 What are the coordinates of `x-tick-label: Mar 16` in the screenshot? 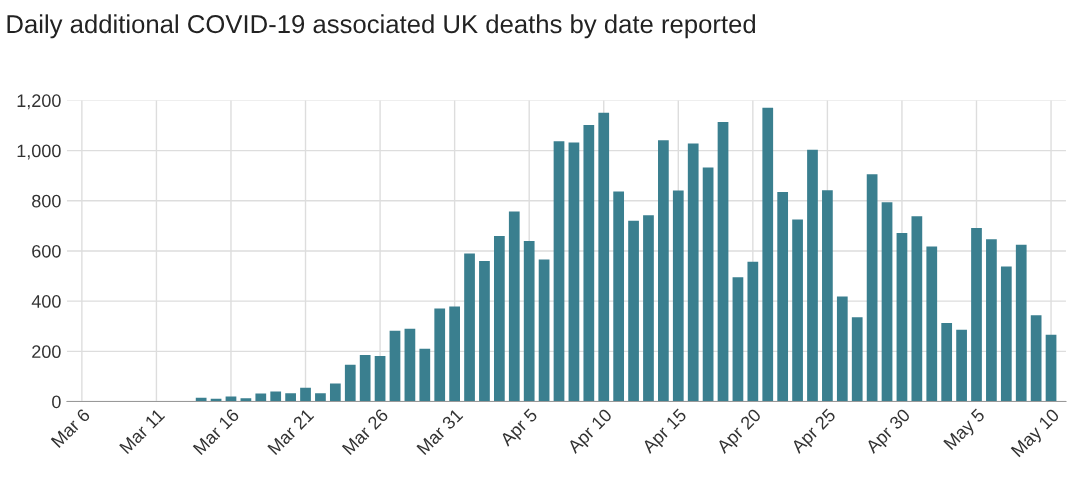 It's located at (216, 431).